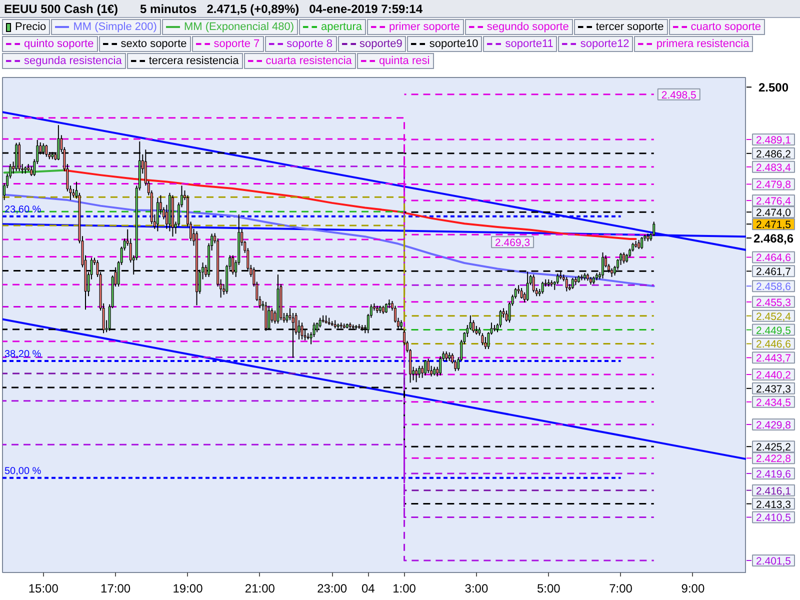  What do you see at coordinates (774, 504) in the screenshot?
I see `y-tick-label: 2.413,3` at bounding box center [774, 504].